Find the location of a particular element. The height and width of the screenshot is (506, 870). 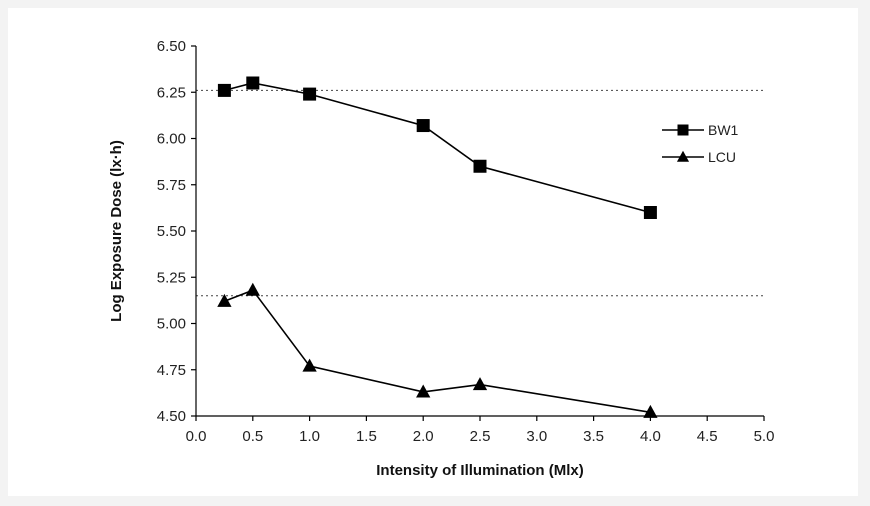

x-tick-label: 3.0 is located at coordinates (536, 436).